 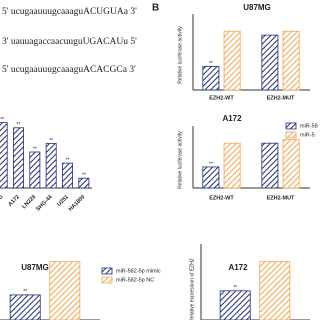 I want to click on sequence: 5' ucugaauuugcaaaguACUGUAa 3', so click(x=69, y=12).